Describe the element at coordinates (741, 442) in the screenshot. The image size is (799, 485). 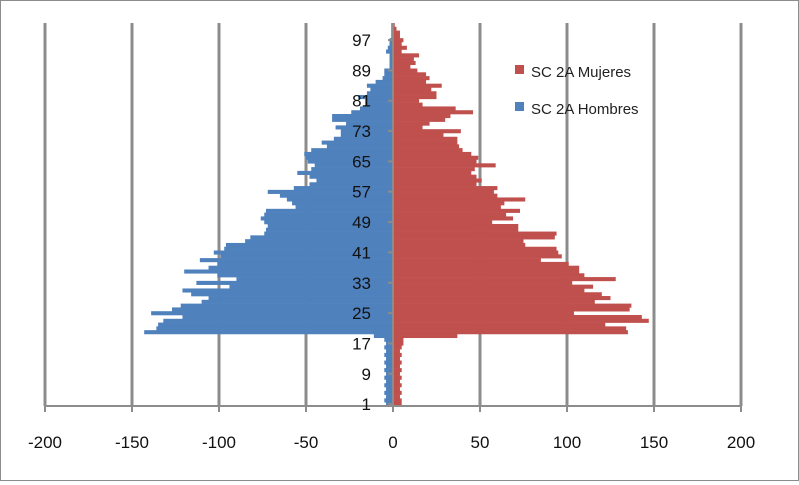
I see `x-tick-label: 200` at that location.